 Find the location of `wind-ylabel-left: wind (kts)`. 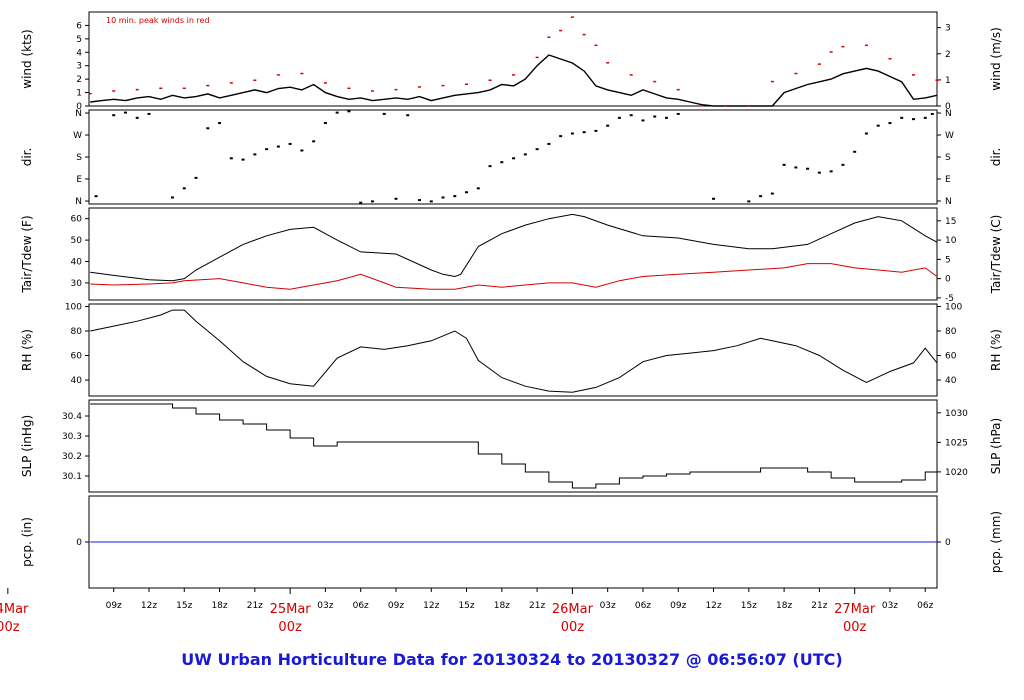

wind-ylabel-left: wind (kts) is located at coordinates (27, 58).